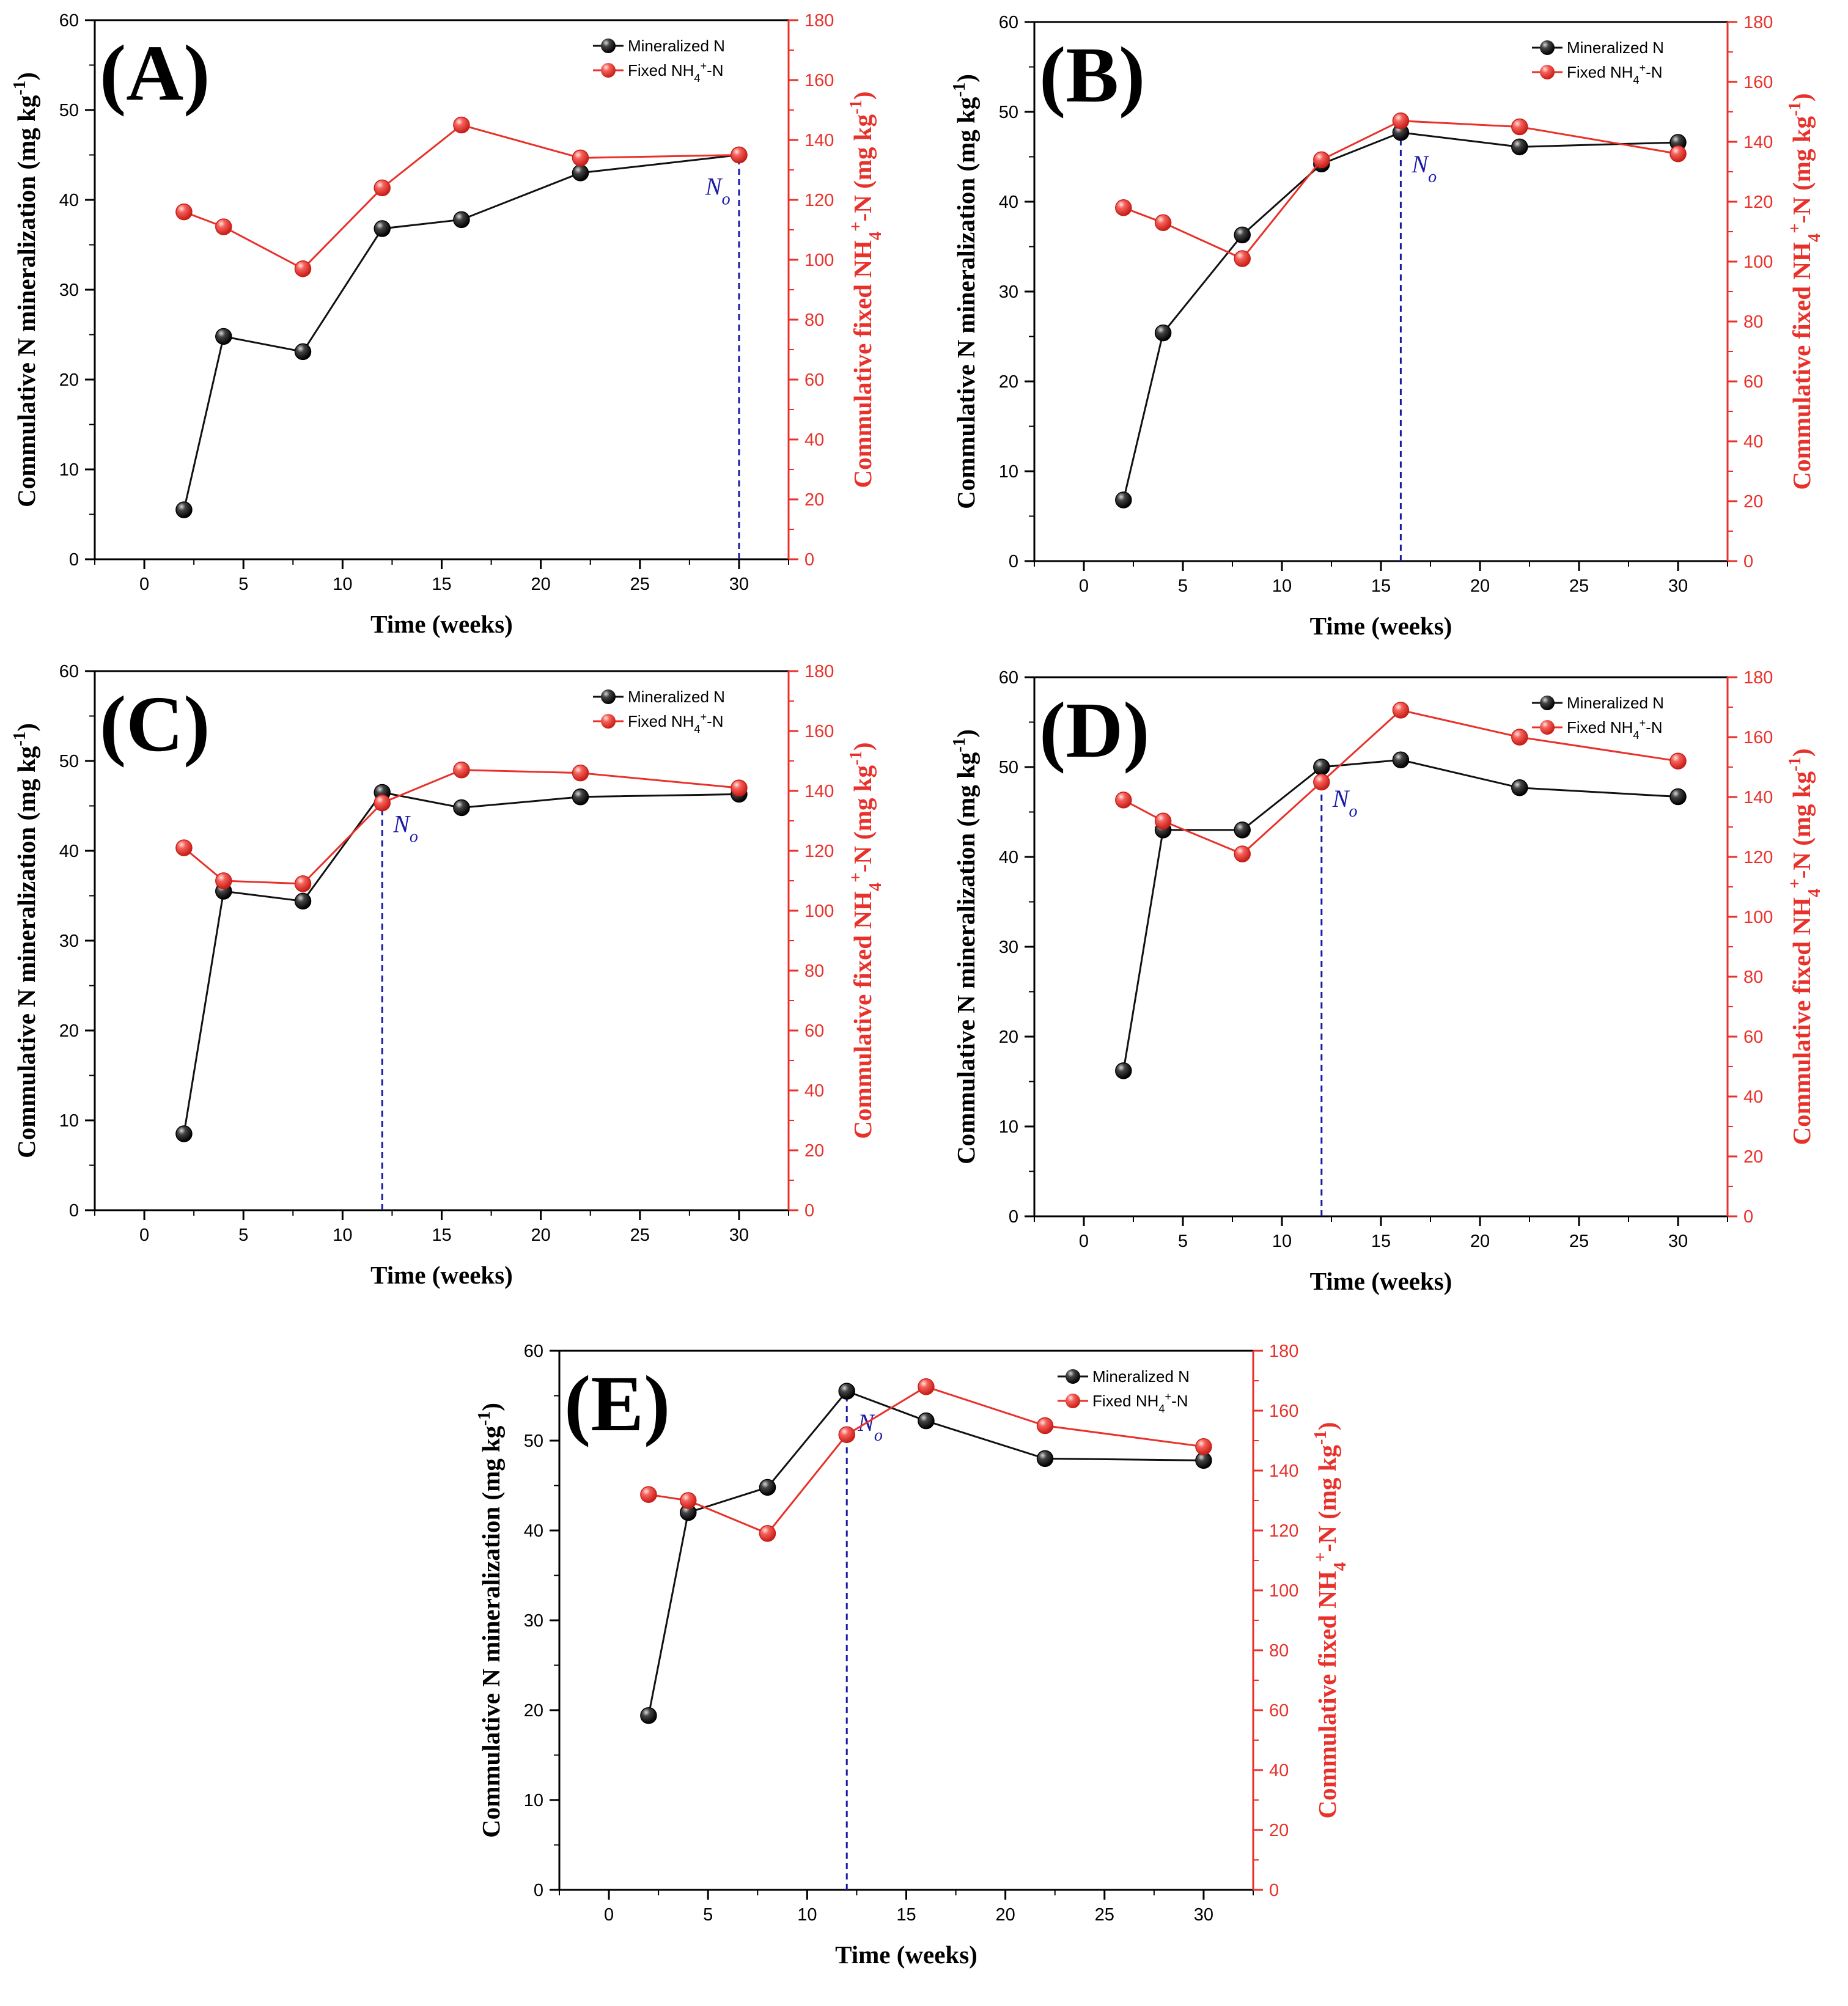  Describe the element at coordinates (462, 332) in the screenshot. I see `mineralized-n-line` at that location.